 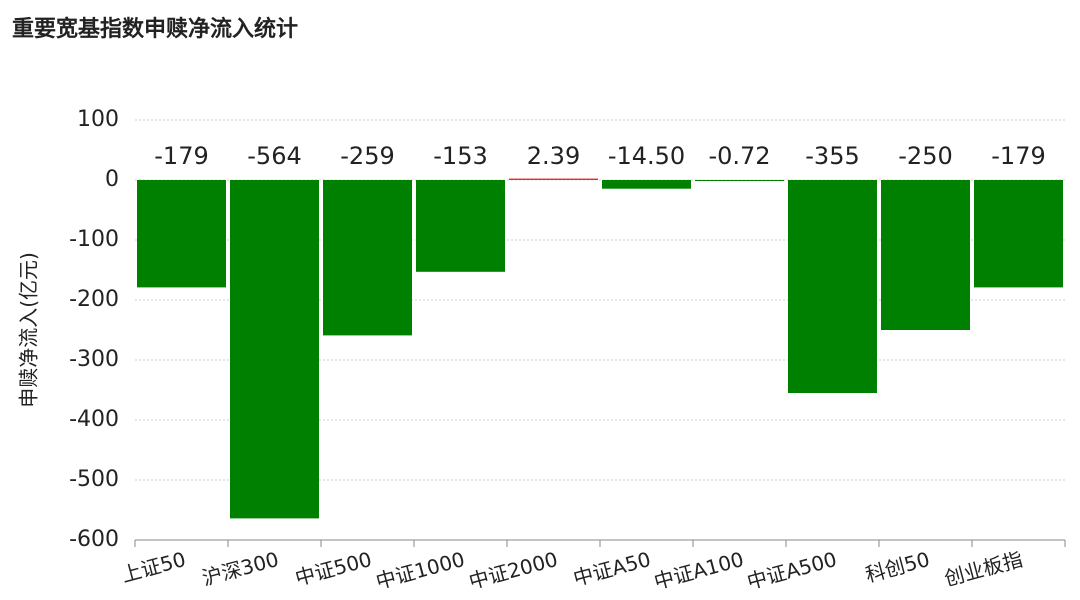 I want to click on chart-title: 重要宽基指数申赎净流入统计, so click(x=155, y=29).